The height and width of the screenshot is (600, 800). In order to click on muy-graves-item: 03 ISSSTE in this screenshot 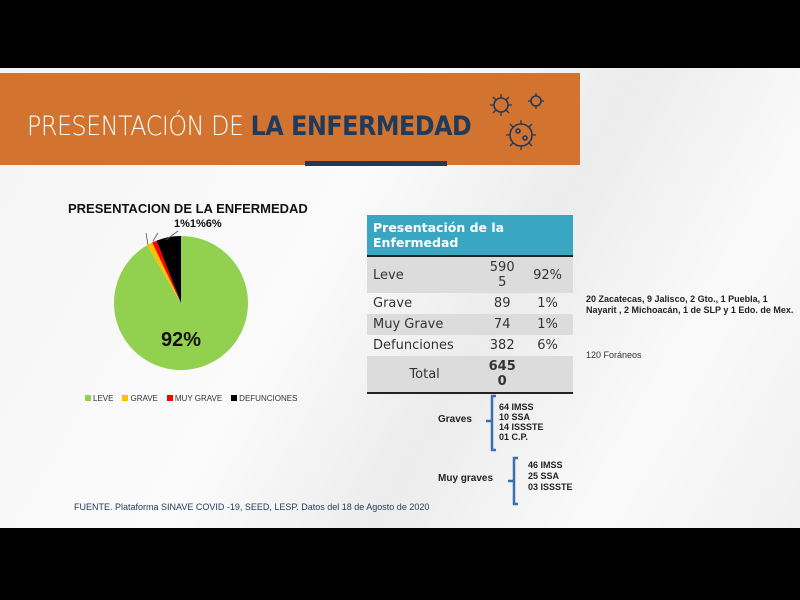, I will do `click(550, 487)`.